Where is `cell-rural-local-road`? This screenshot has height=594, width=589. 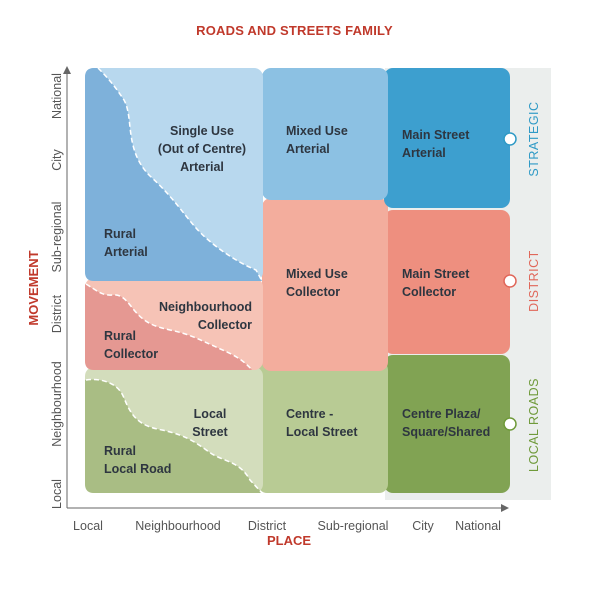 cell-rural-local-road is located at coordinates (173, 436).